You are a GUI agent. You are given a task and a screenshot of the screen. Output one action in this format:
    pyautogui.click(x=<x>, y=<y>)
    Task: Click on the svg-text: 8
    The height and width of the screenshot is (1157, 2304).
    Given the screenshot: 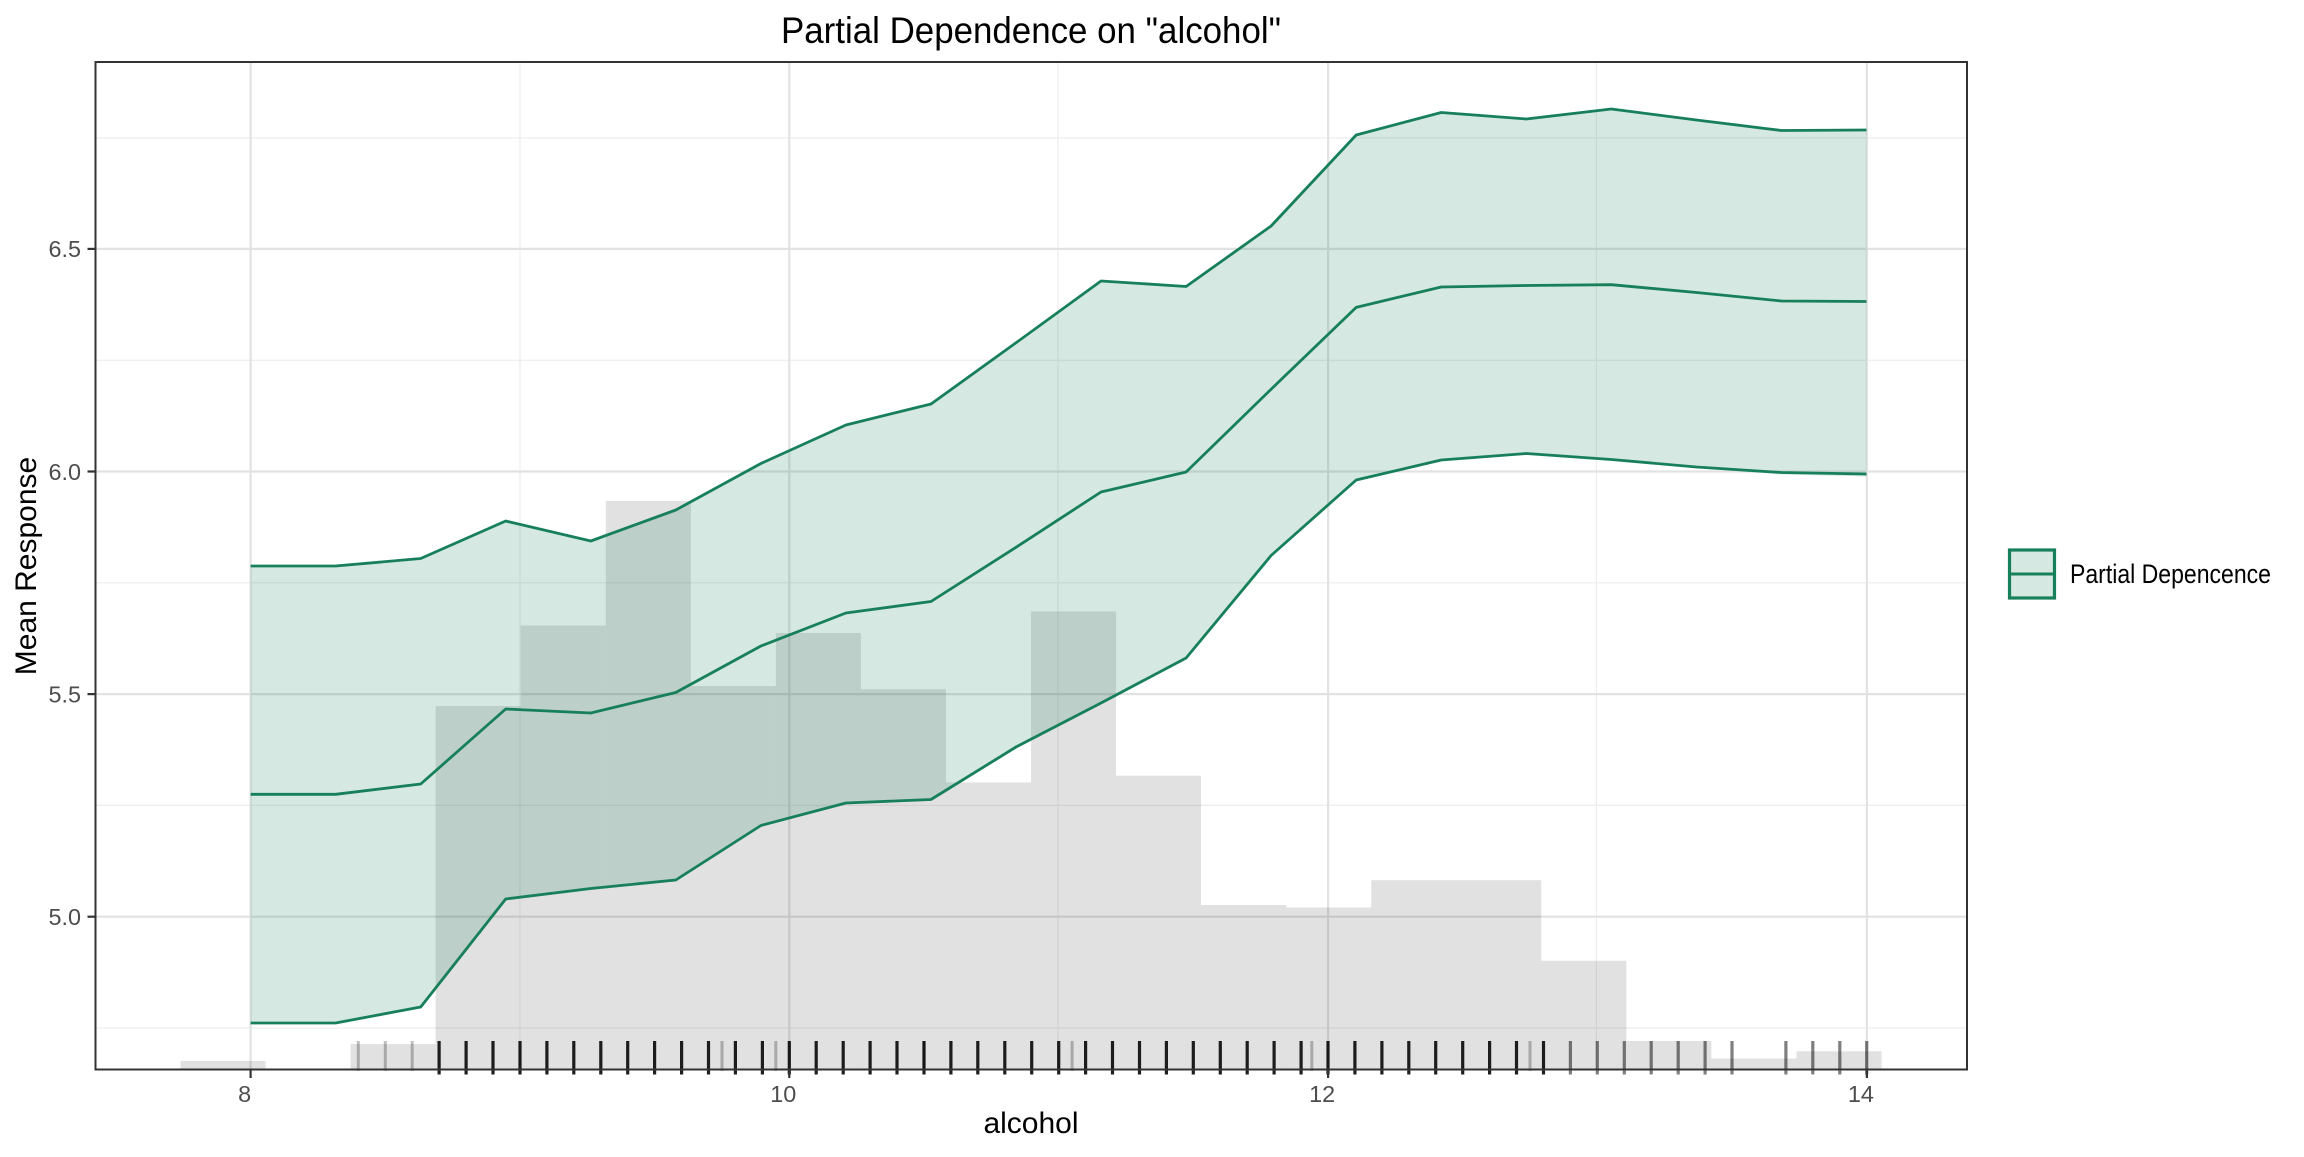 What is the action you would take?
    pyautogui.click(x=244, y=1094)
    